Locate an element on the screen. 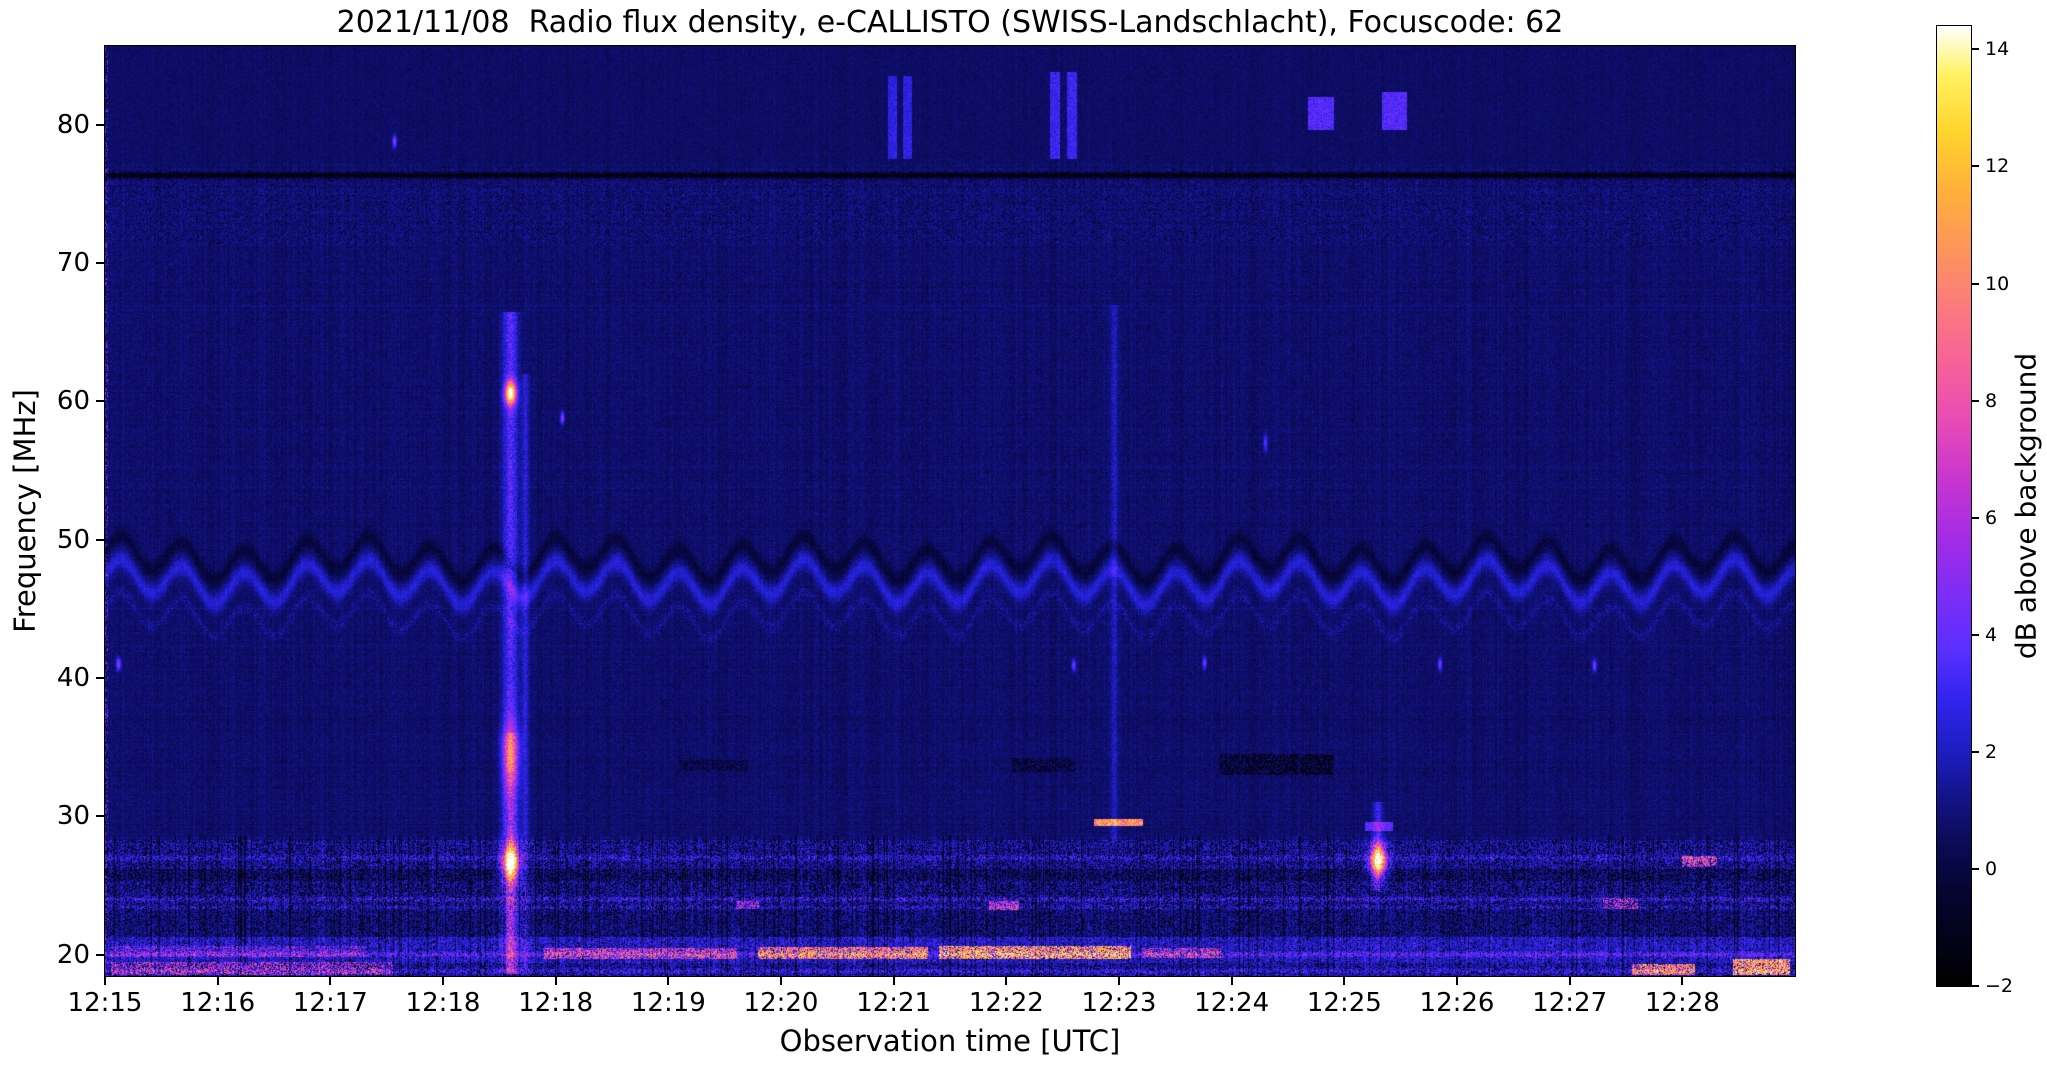 The width and height of the screenshot is (2047, 1067). x-tick-label: 12:22 is located at coordinates (1006, 1003).